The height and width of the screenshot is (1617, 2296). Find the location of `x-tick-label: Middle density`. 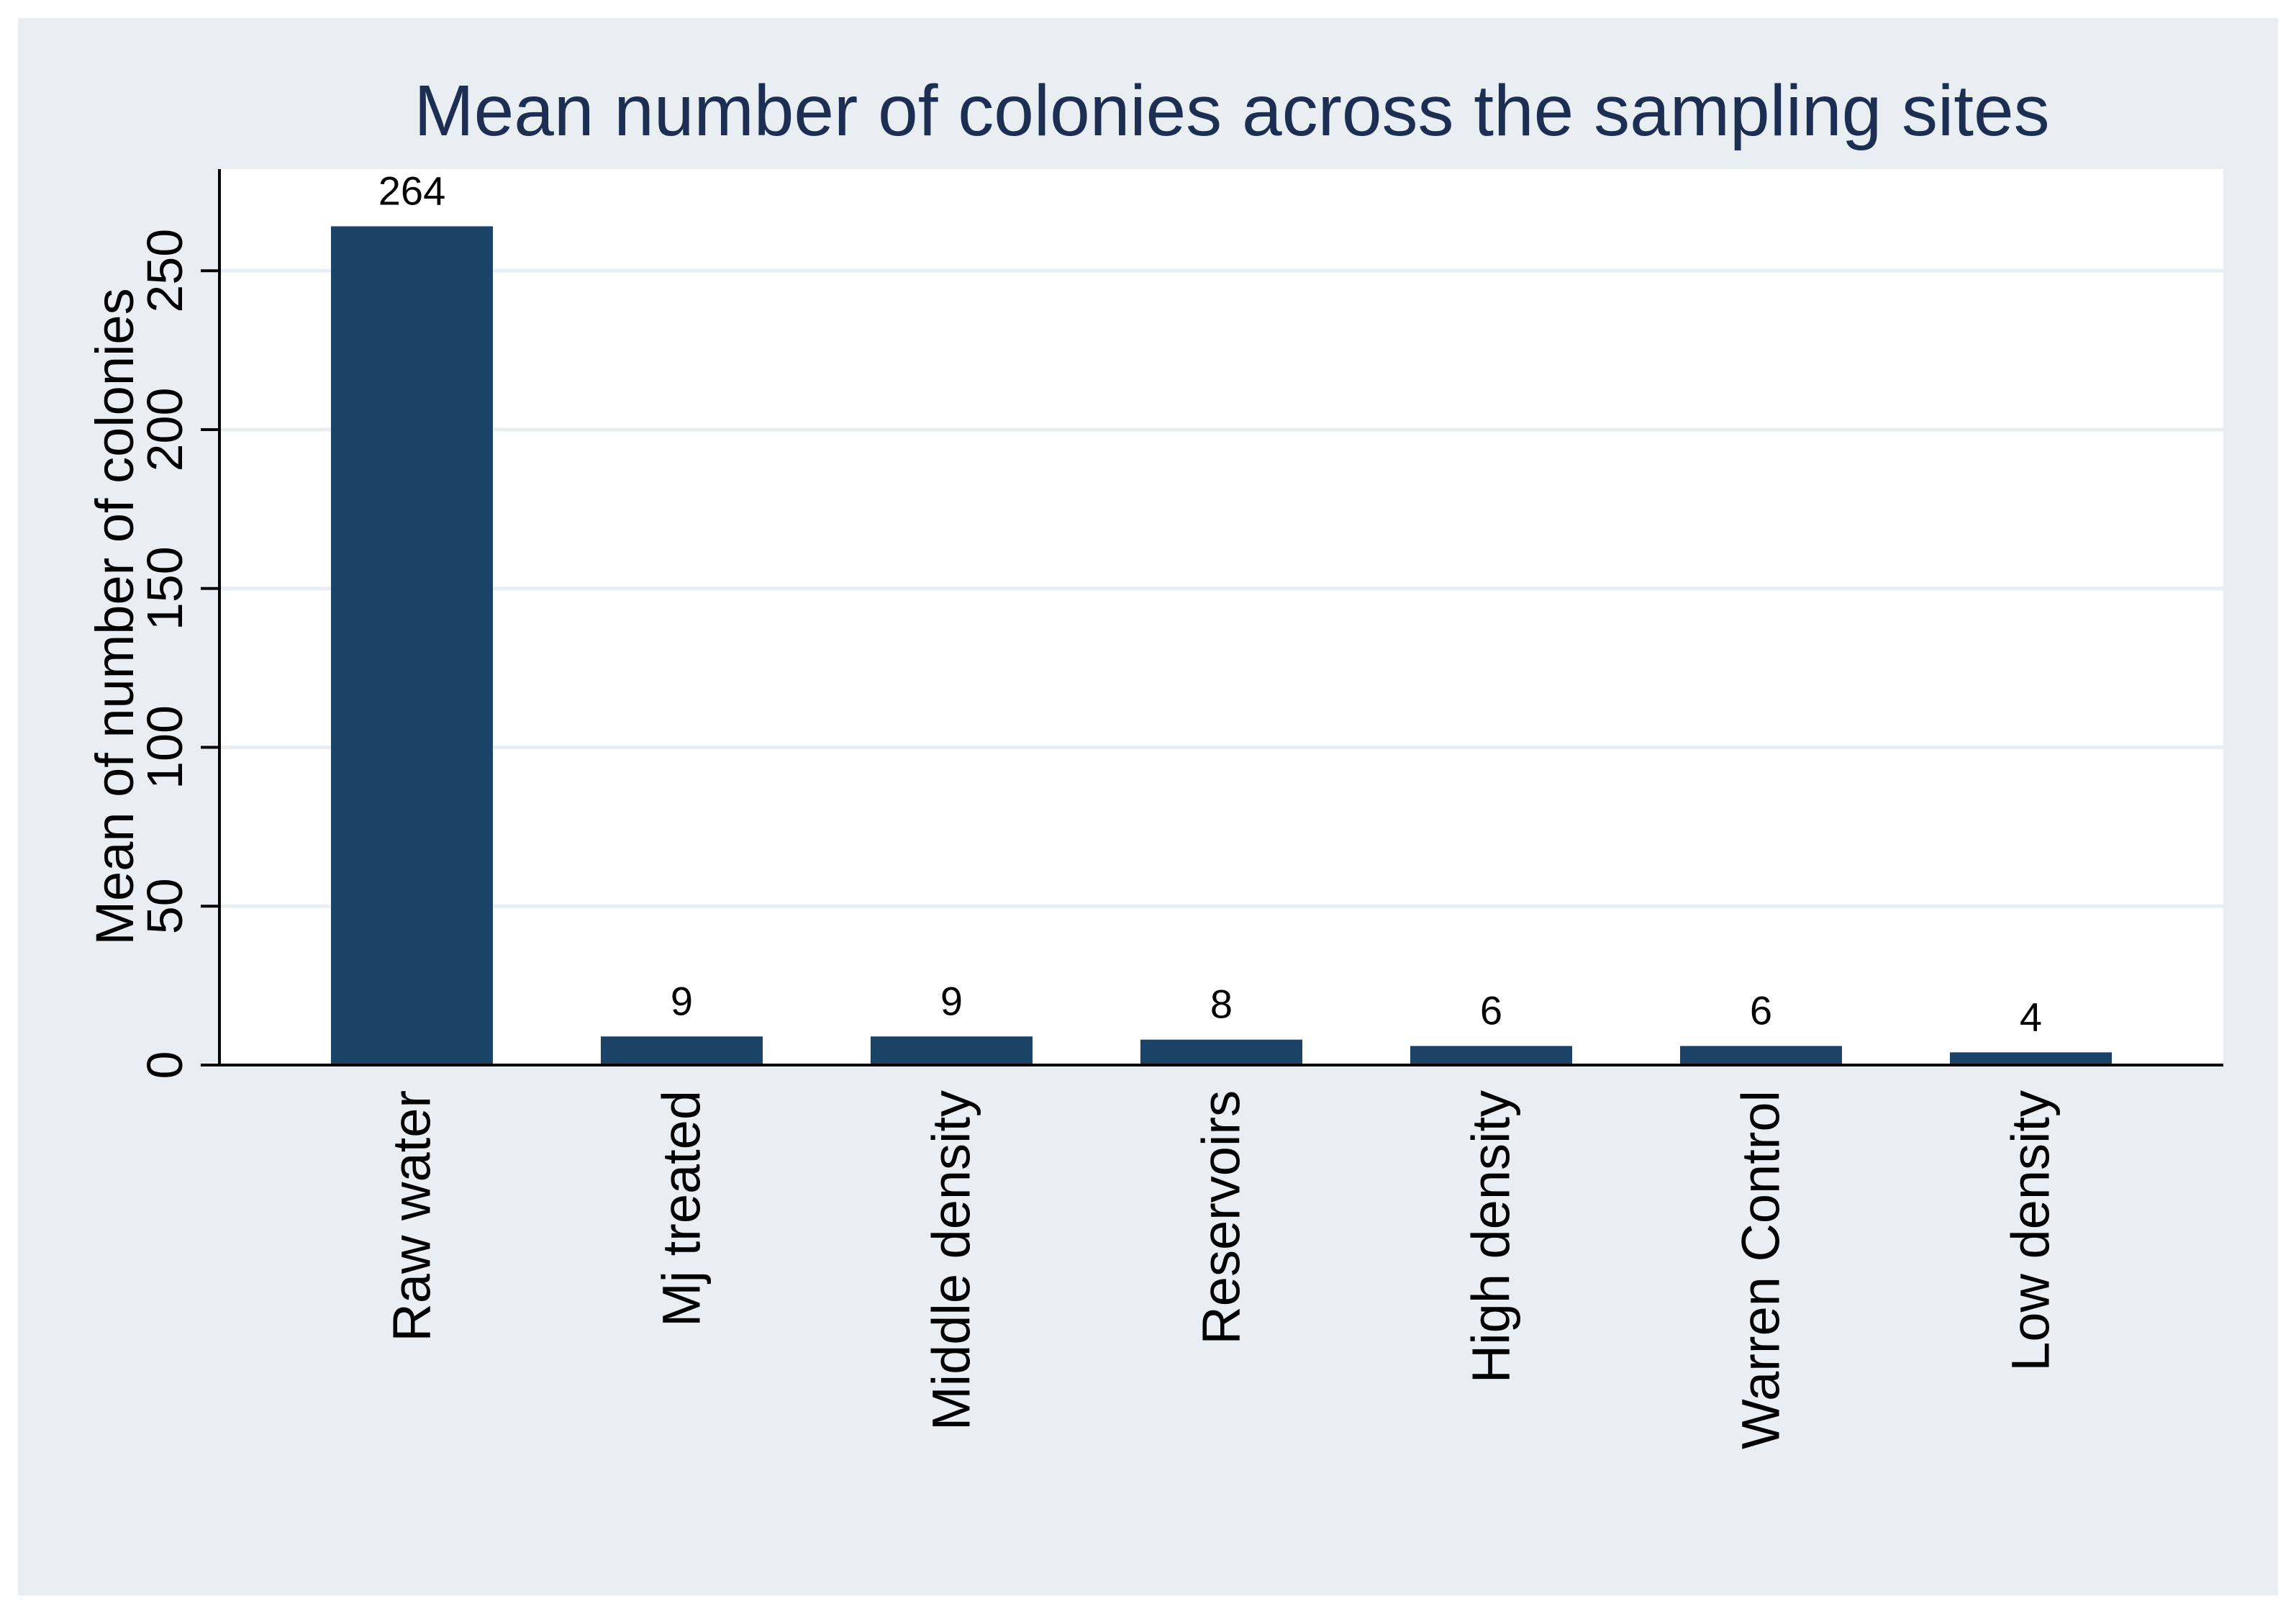

x-tick-label: Middle density is located at coordinates (951, 1260).